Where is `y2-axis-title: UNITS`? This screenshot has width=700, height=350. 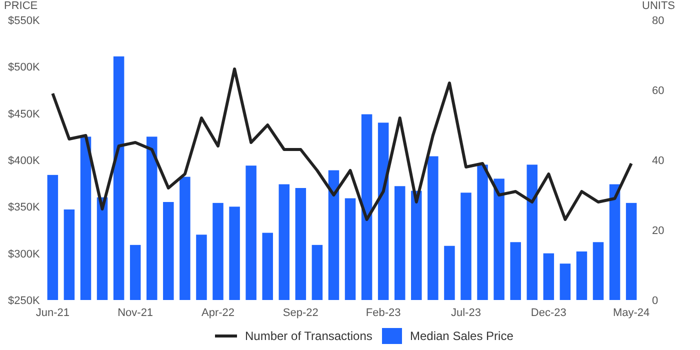 y2-axis-title: UNITS is located at coordinates (658, 6).